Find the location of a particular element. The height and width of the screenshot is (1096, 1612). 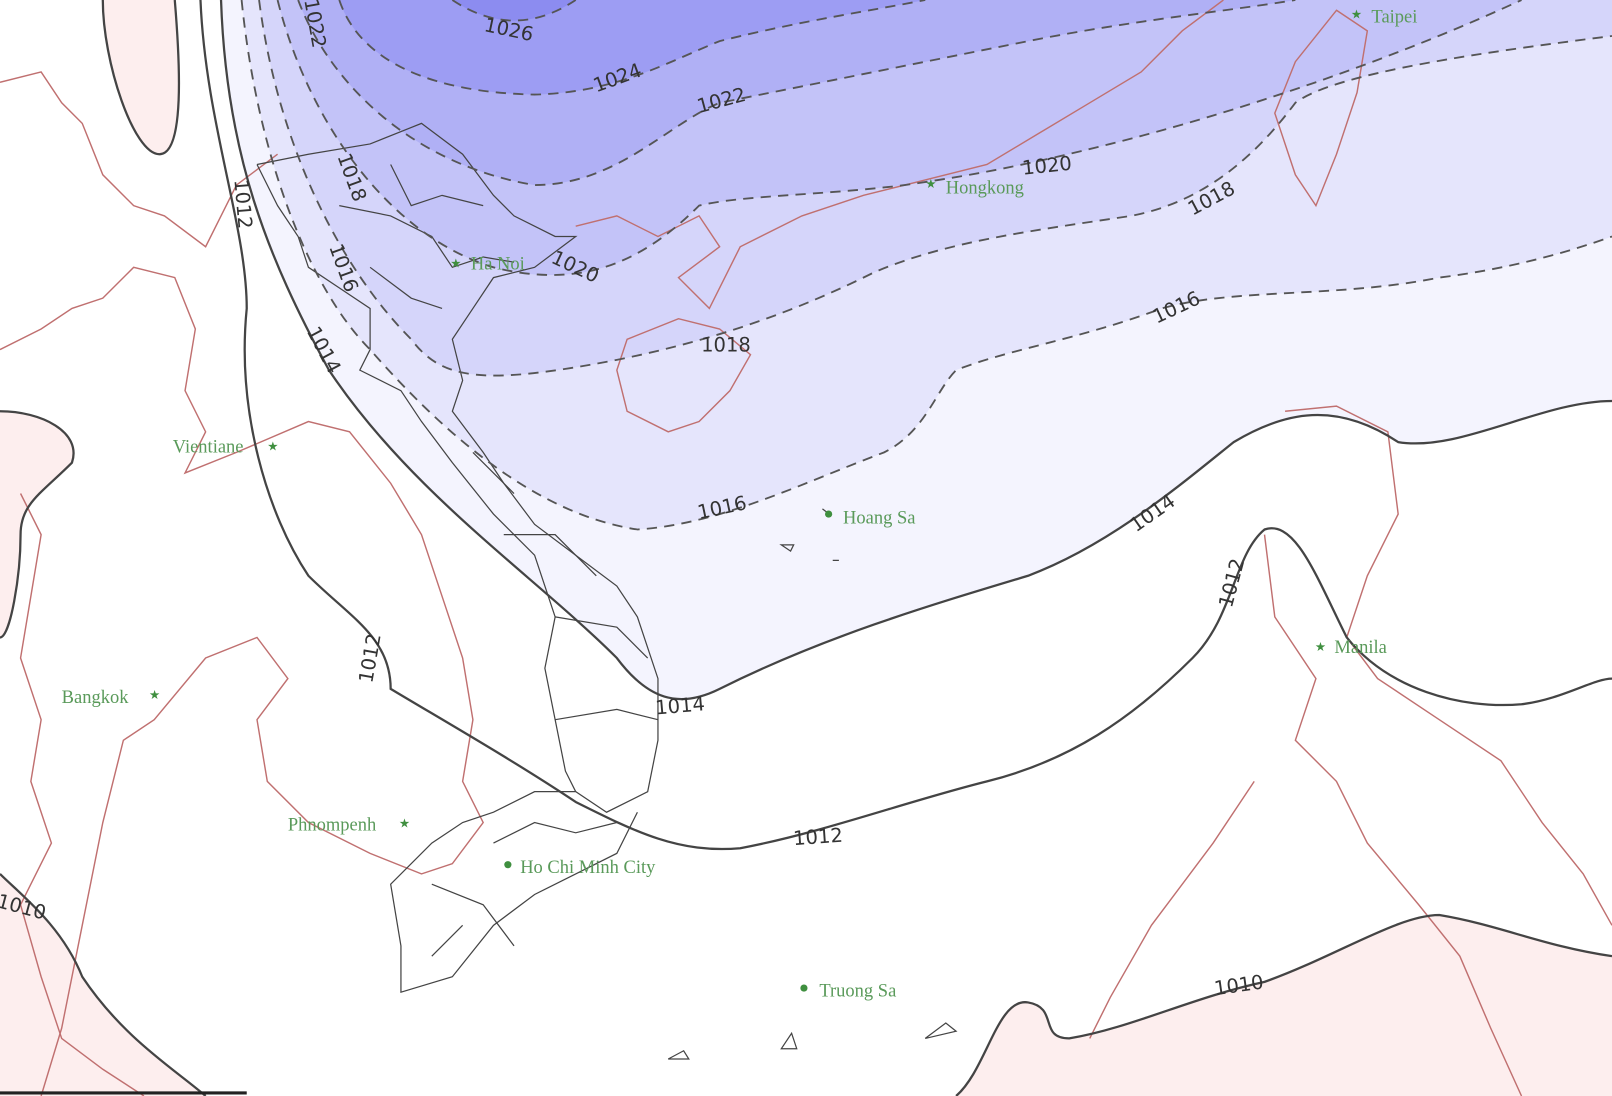

isobar-1010-c is located at coordinates (103, 984).